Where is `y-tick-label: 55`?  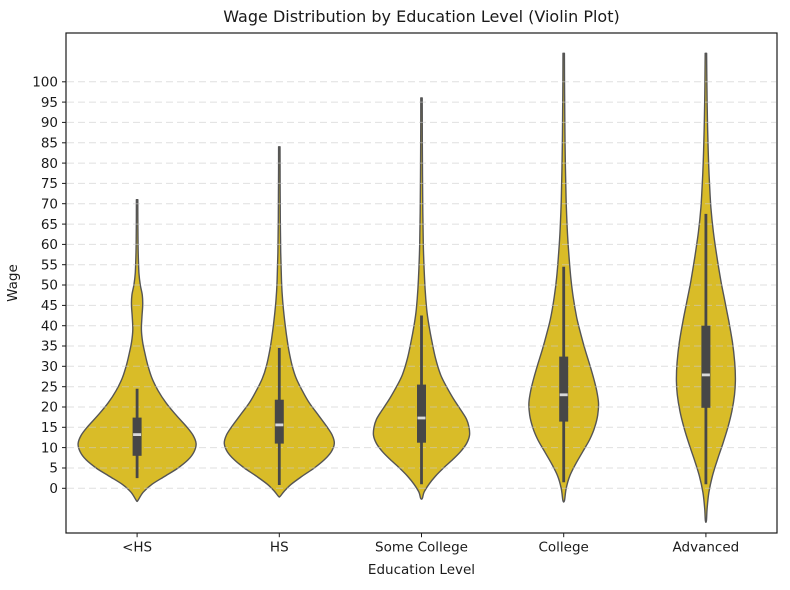
y-tick-label: 55 is located at coordinates (49, 265).